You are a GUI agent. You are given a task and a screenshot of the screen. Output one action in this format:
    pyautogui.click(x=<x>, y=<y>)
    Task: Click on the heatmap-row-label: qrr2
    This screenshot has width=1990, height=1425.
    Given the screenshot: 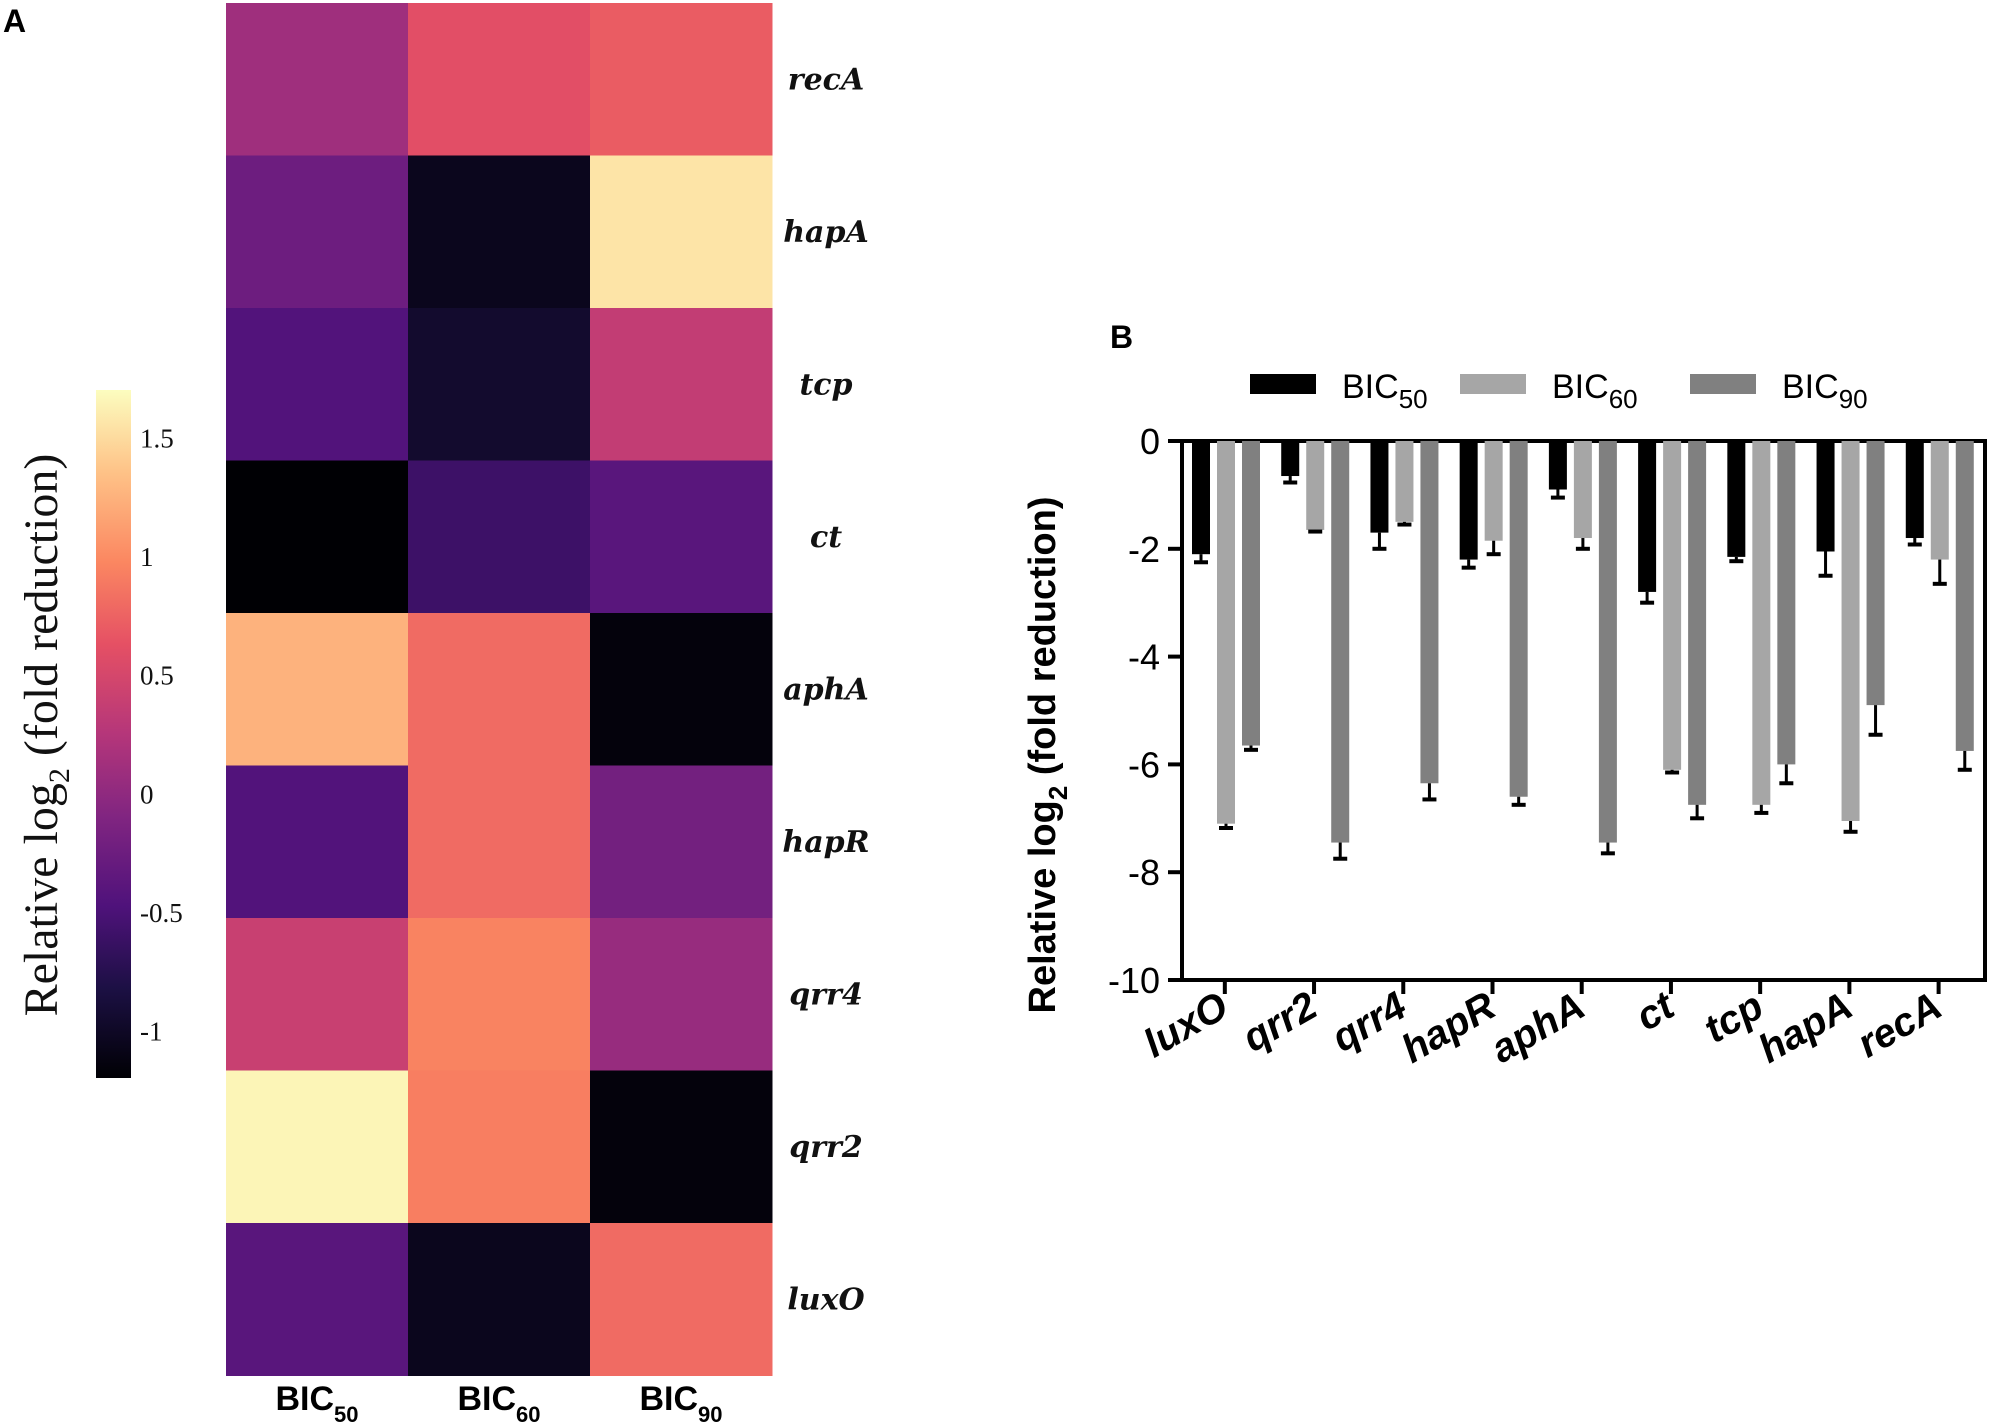 What is the action you would take?
    pyautogui.click(x=825, y=1147)
    